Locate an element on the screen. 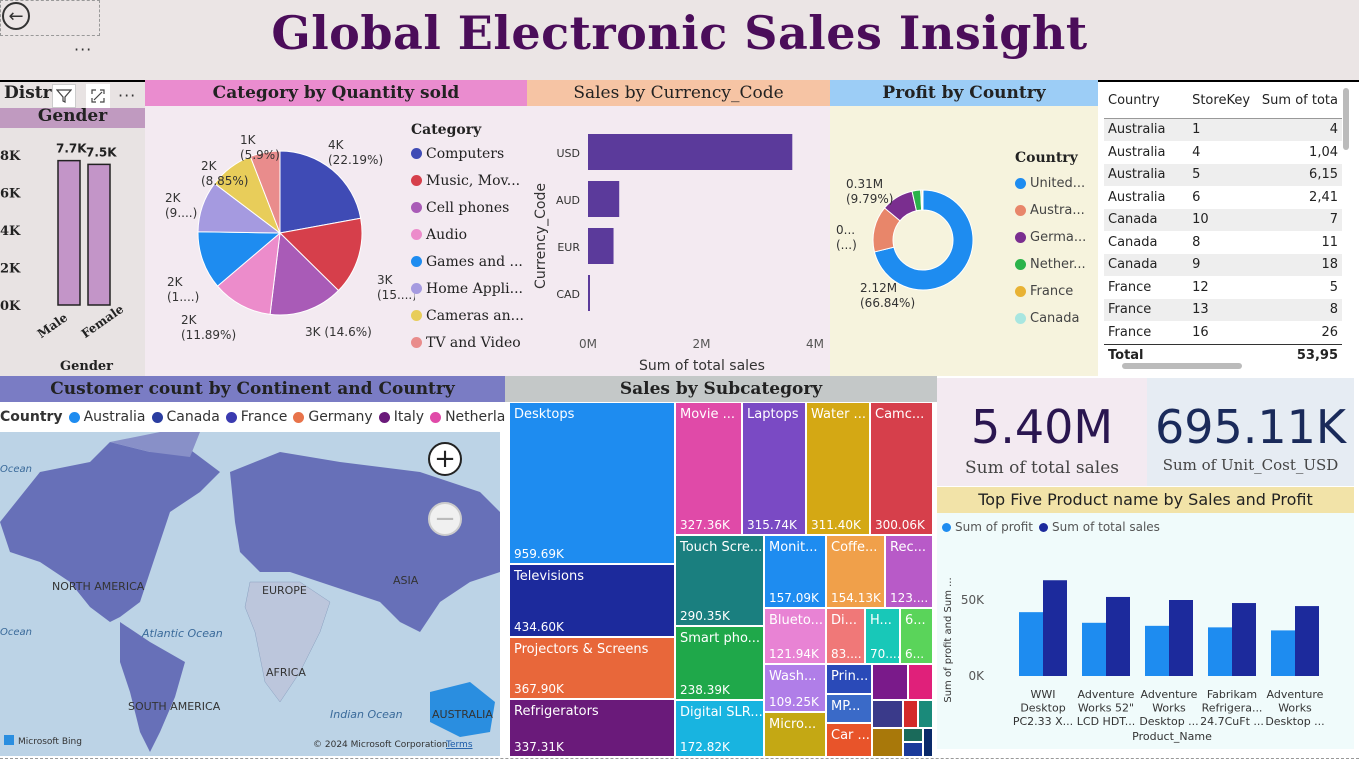 The width and height of the screenshot is (1359, 763). table-cell: 10 is located at coordinates (1200, 220).